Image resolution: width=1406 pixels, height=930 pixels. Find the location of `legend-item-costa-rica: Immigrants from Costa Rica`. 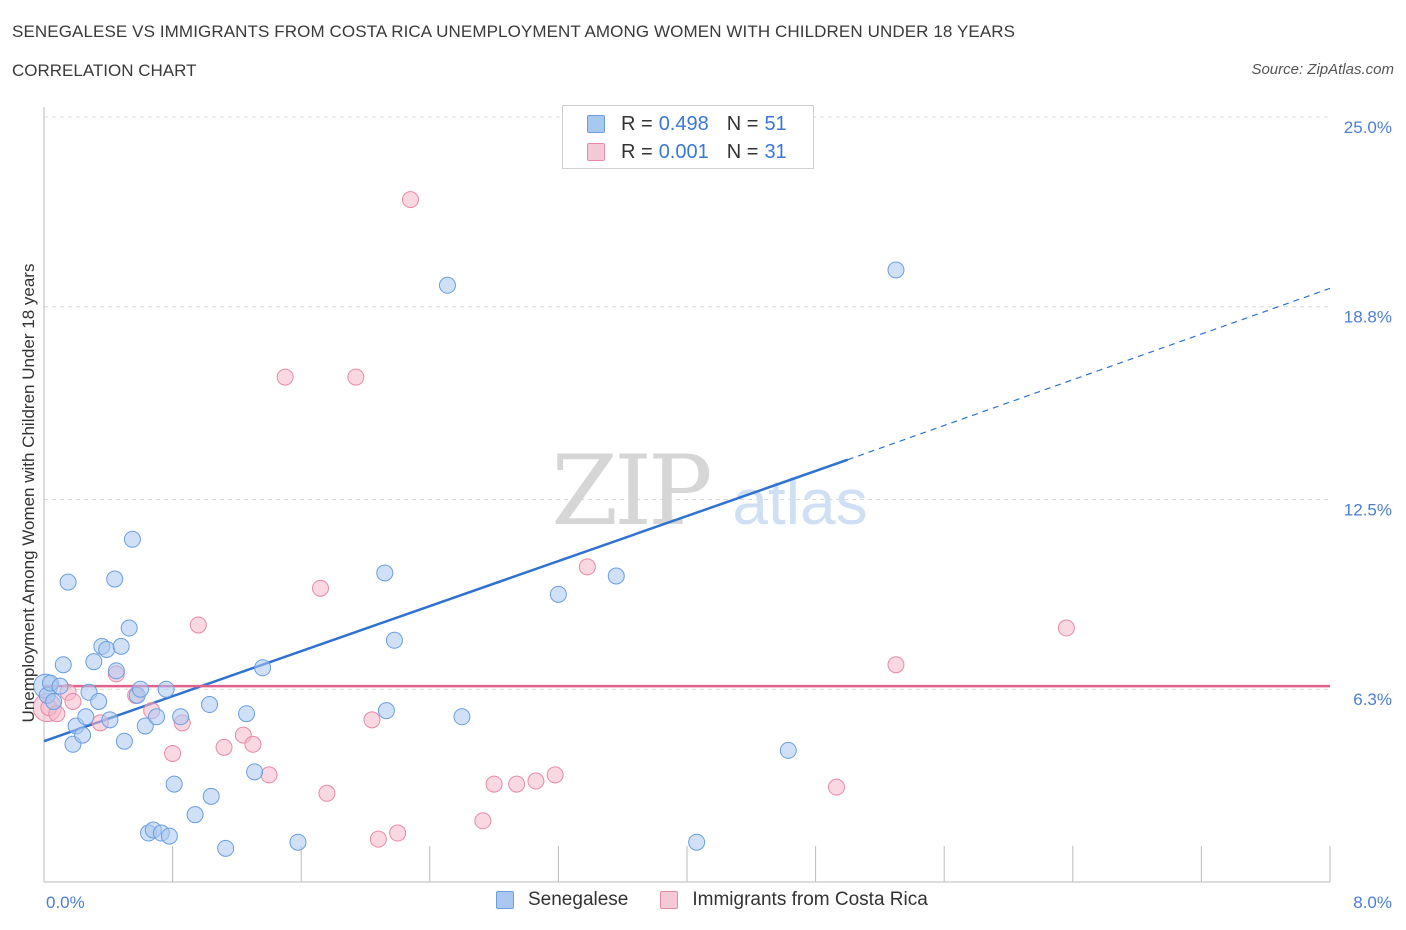

legend-item-costa-rica: Immigrants from Costa Rica is located at coordinates (794, 900).